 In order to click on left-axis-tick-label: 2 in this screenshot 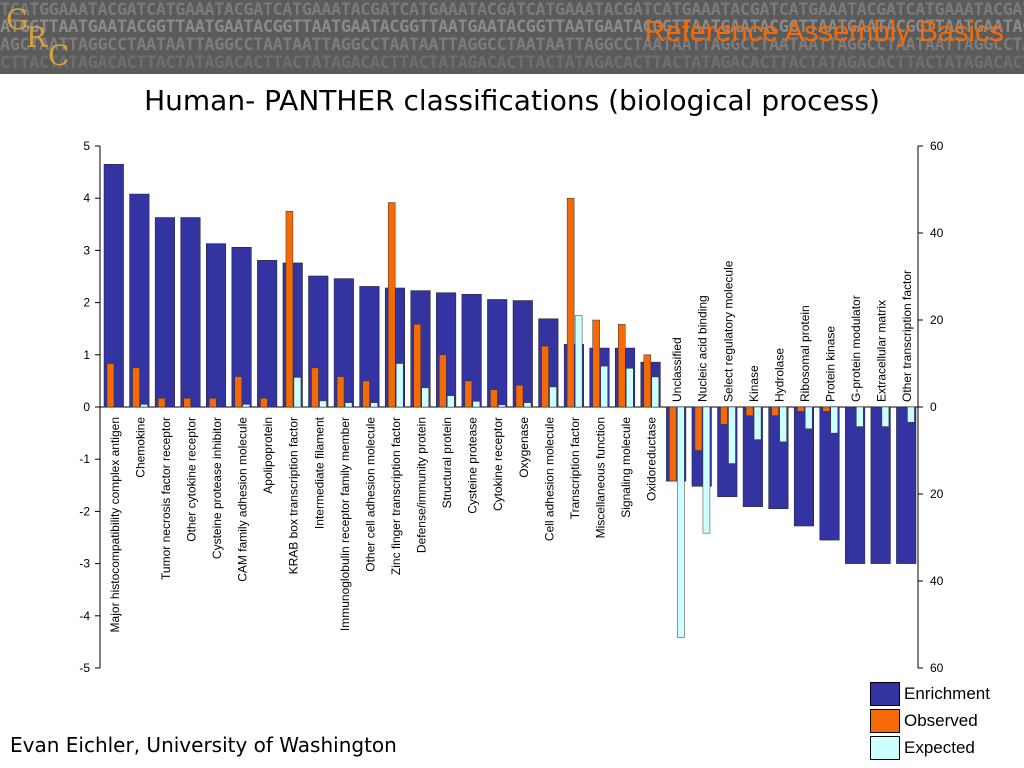, I will do `click(86, 303)`.